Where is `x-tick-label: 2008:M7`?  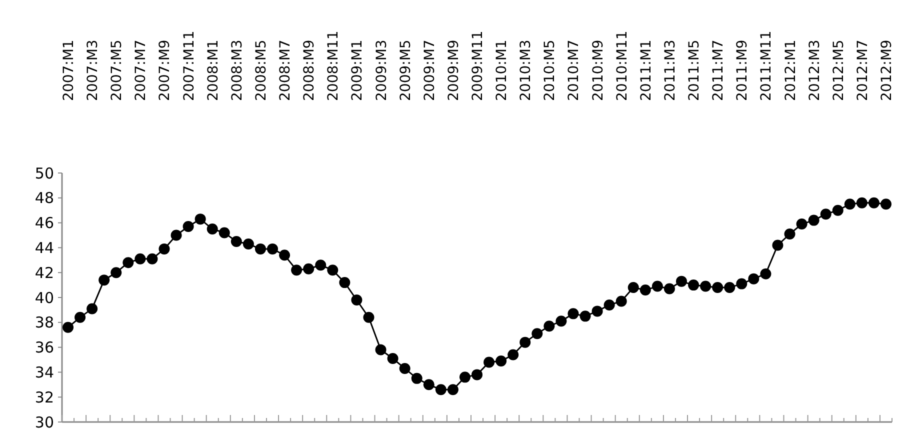 x-tick-label: 2008:M7 is located at coordinates (286, 70).